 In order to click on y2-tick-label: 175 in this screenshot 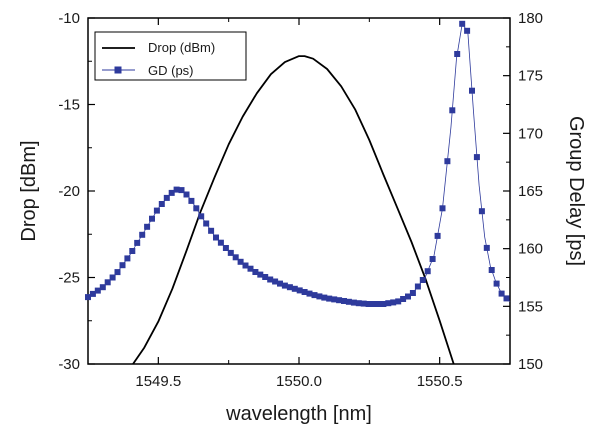, I will do `click(530, 76)`.